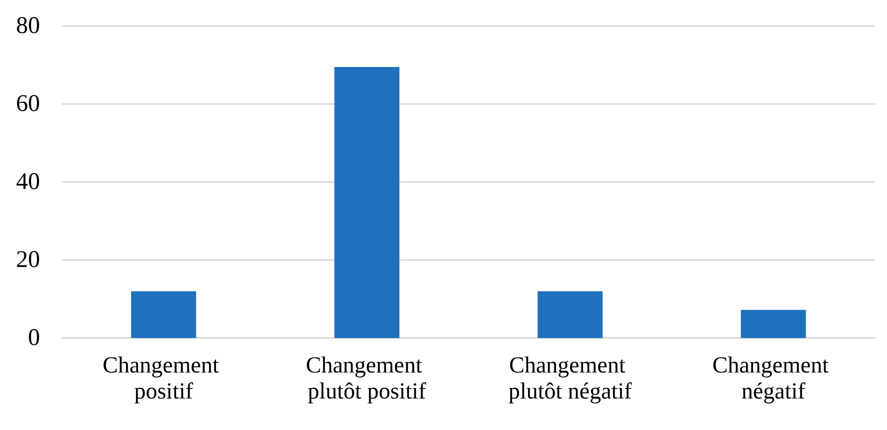 The width and height of the screenshot is (887, 430). Describe the element at coordinates (34, 338) in the screenshot. I see `y-tick-label: 0` at that location.